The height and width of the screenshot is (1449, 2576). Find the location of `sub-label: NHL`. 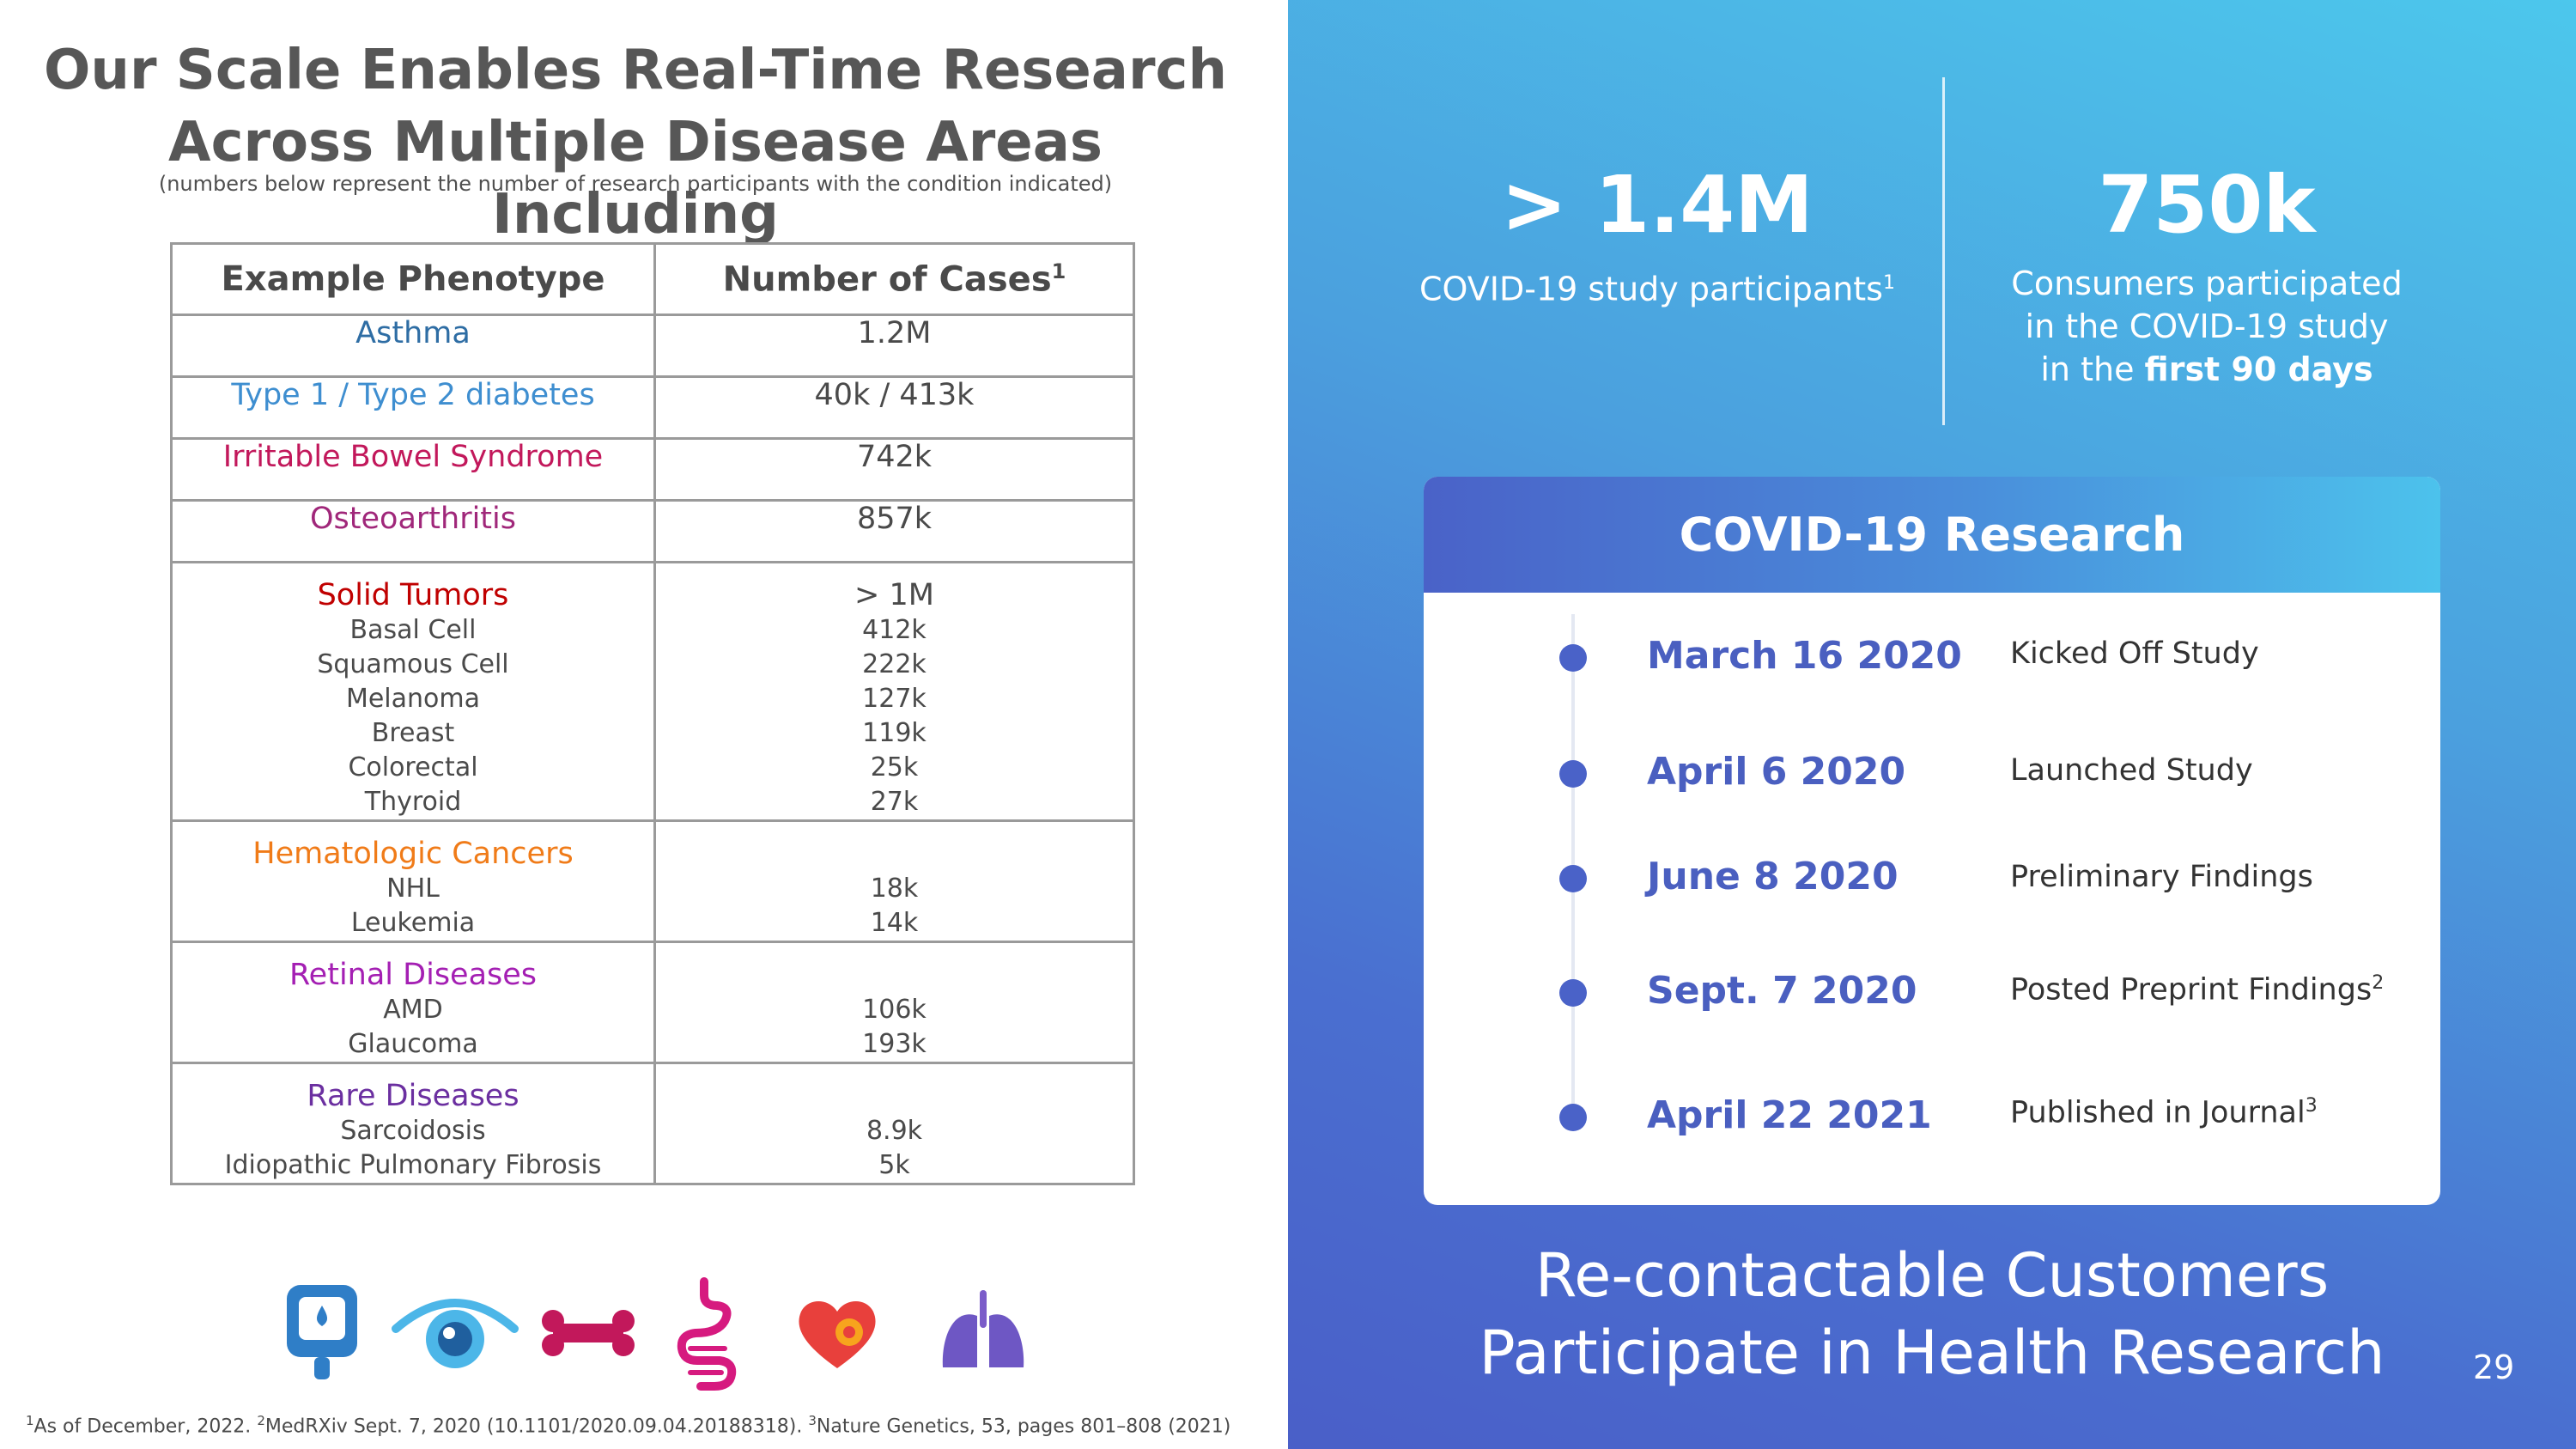

sub-label: NHL is located at coordinates (413, 889).